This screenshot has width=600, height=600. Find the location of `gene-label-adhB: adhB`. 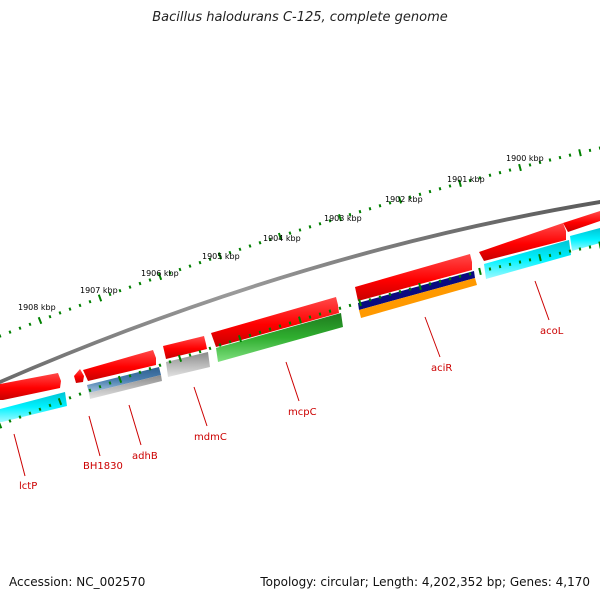

gene-label-adhB: adhB is located at coordinates (145, 456).